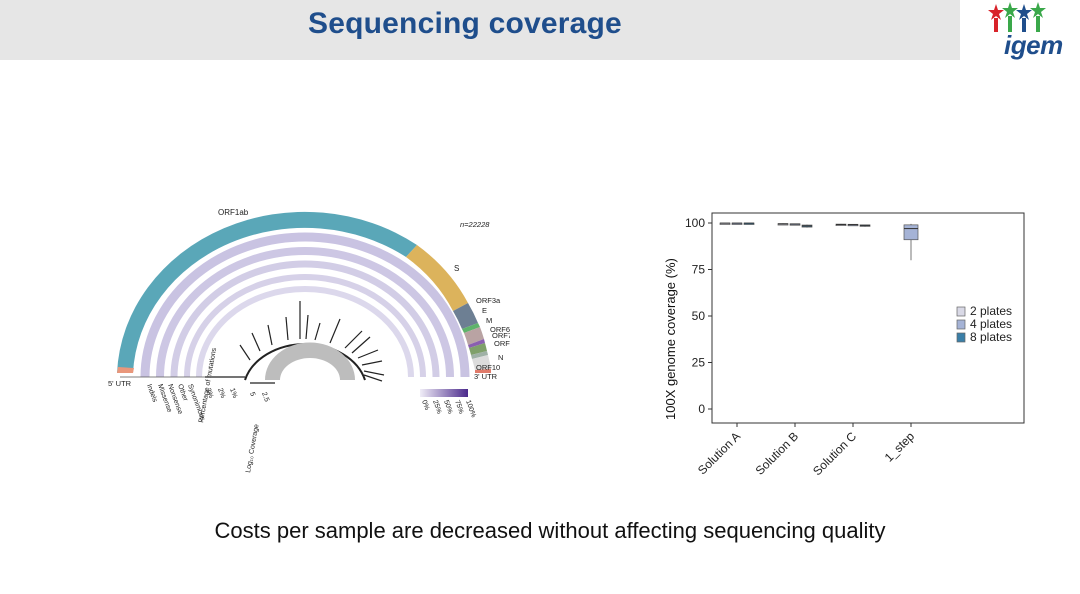 The height and width of the screenshot is (594, 1080). What do you see at coordinates (489, 320) in the screenshot?
I see `label-m: M` at bounding box center [489, 320].